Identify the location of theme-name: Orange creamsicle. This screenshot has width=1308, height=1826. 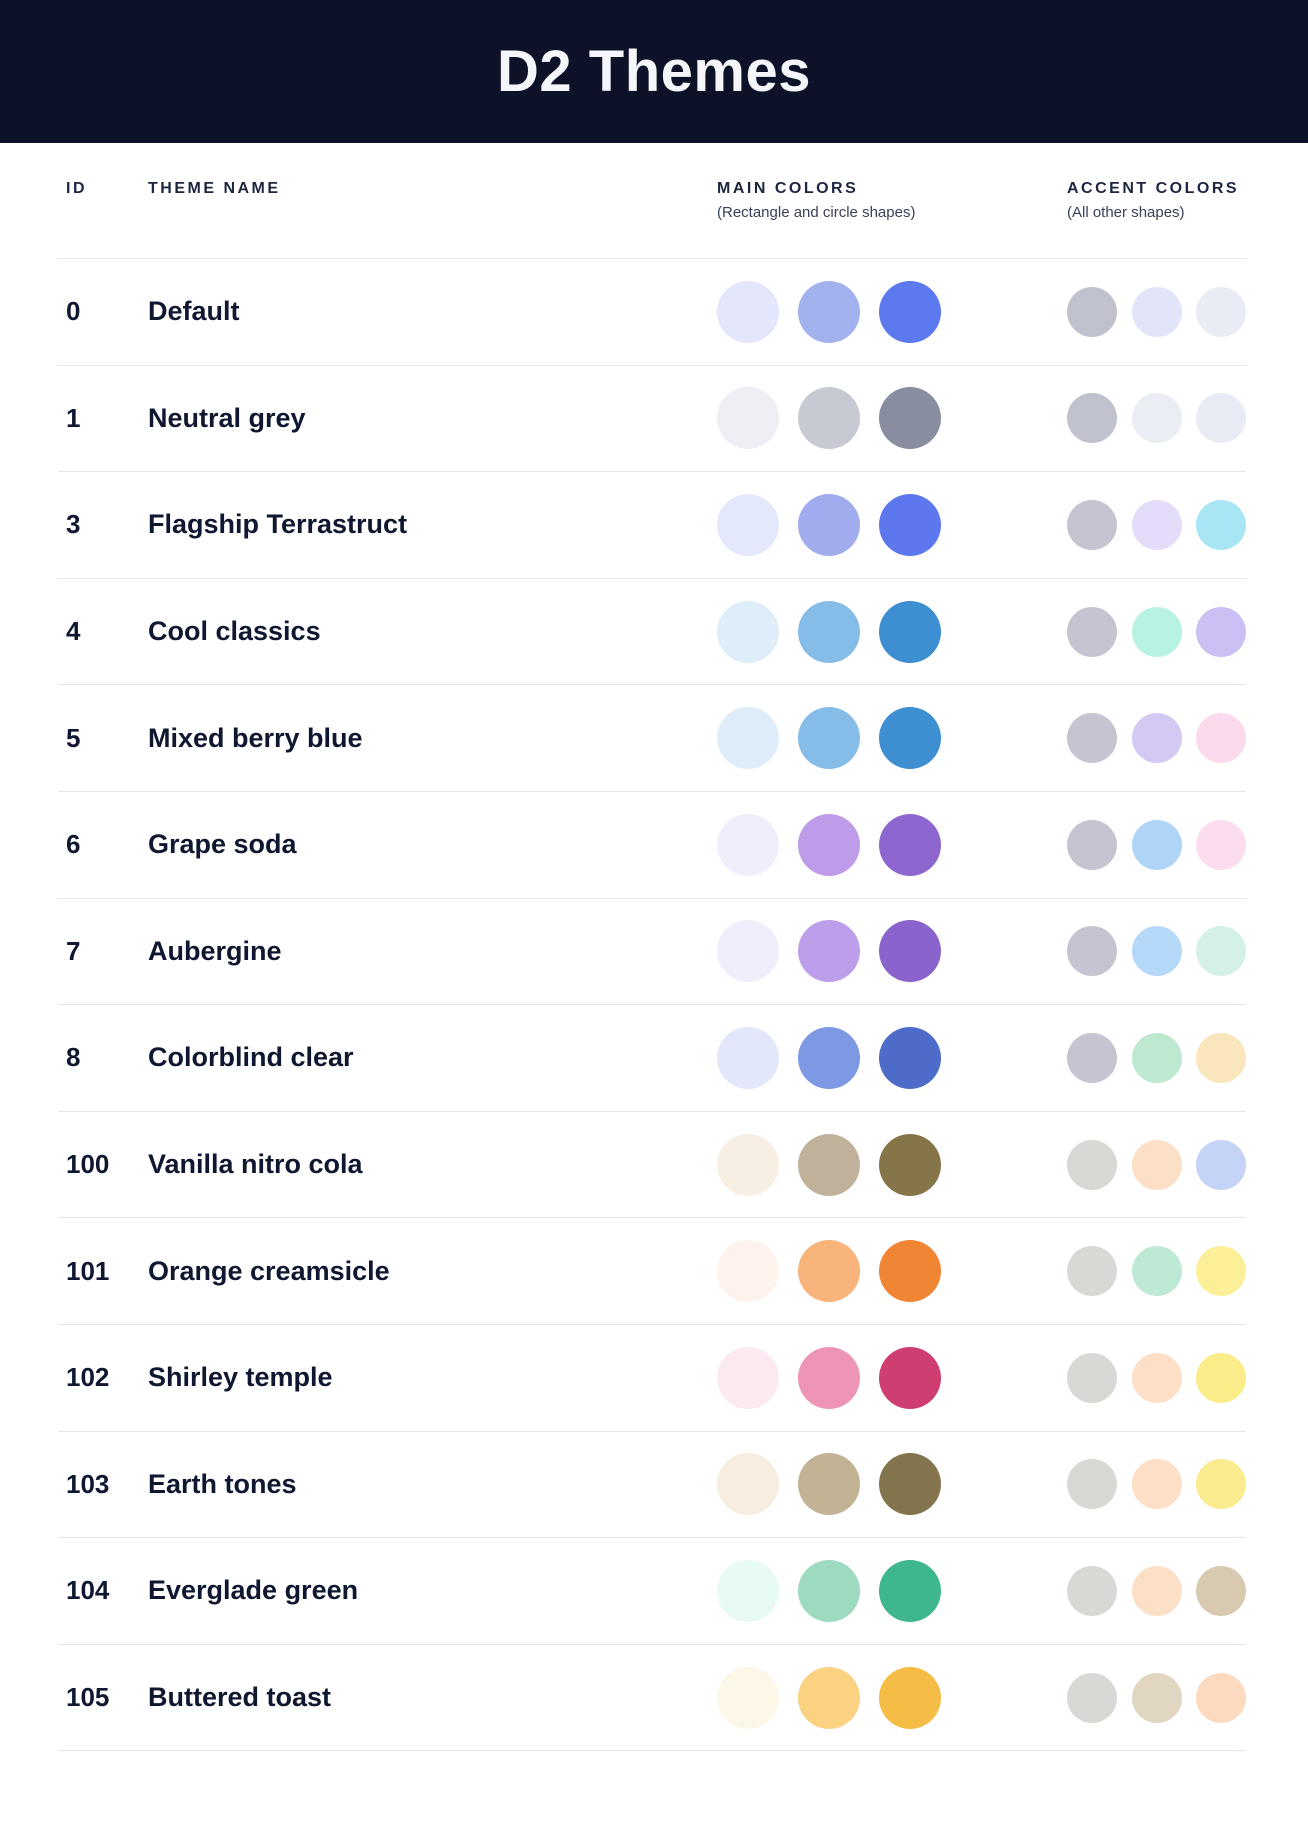
(269, 1270).